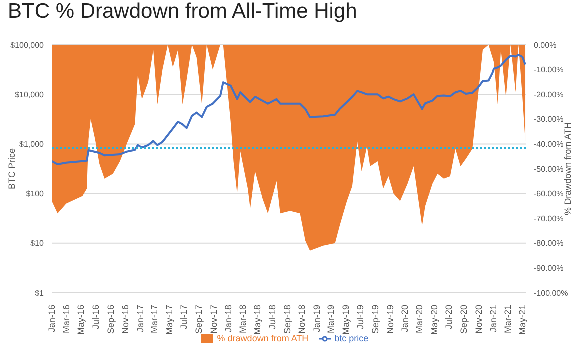 Image resolution: width=580 pixels, height=347 pixels. What do you see at coordinates (169, 320) in the screenshot?
I see `x-tick-label: May-17` at bounding box center [169, 320].